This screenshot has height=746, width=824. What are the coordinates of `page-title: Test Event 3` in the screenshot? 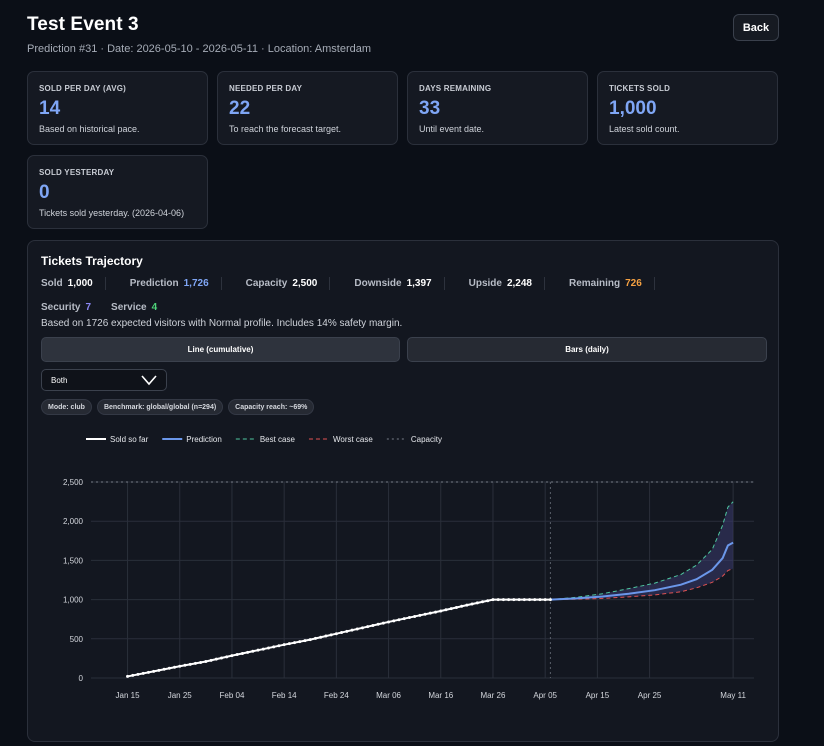 It's located at (83, 24).